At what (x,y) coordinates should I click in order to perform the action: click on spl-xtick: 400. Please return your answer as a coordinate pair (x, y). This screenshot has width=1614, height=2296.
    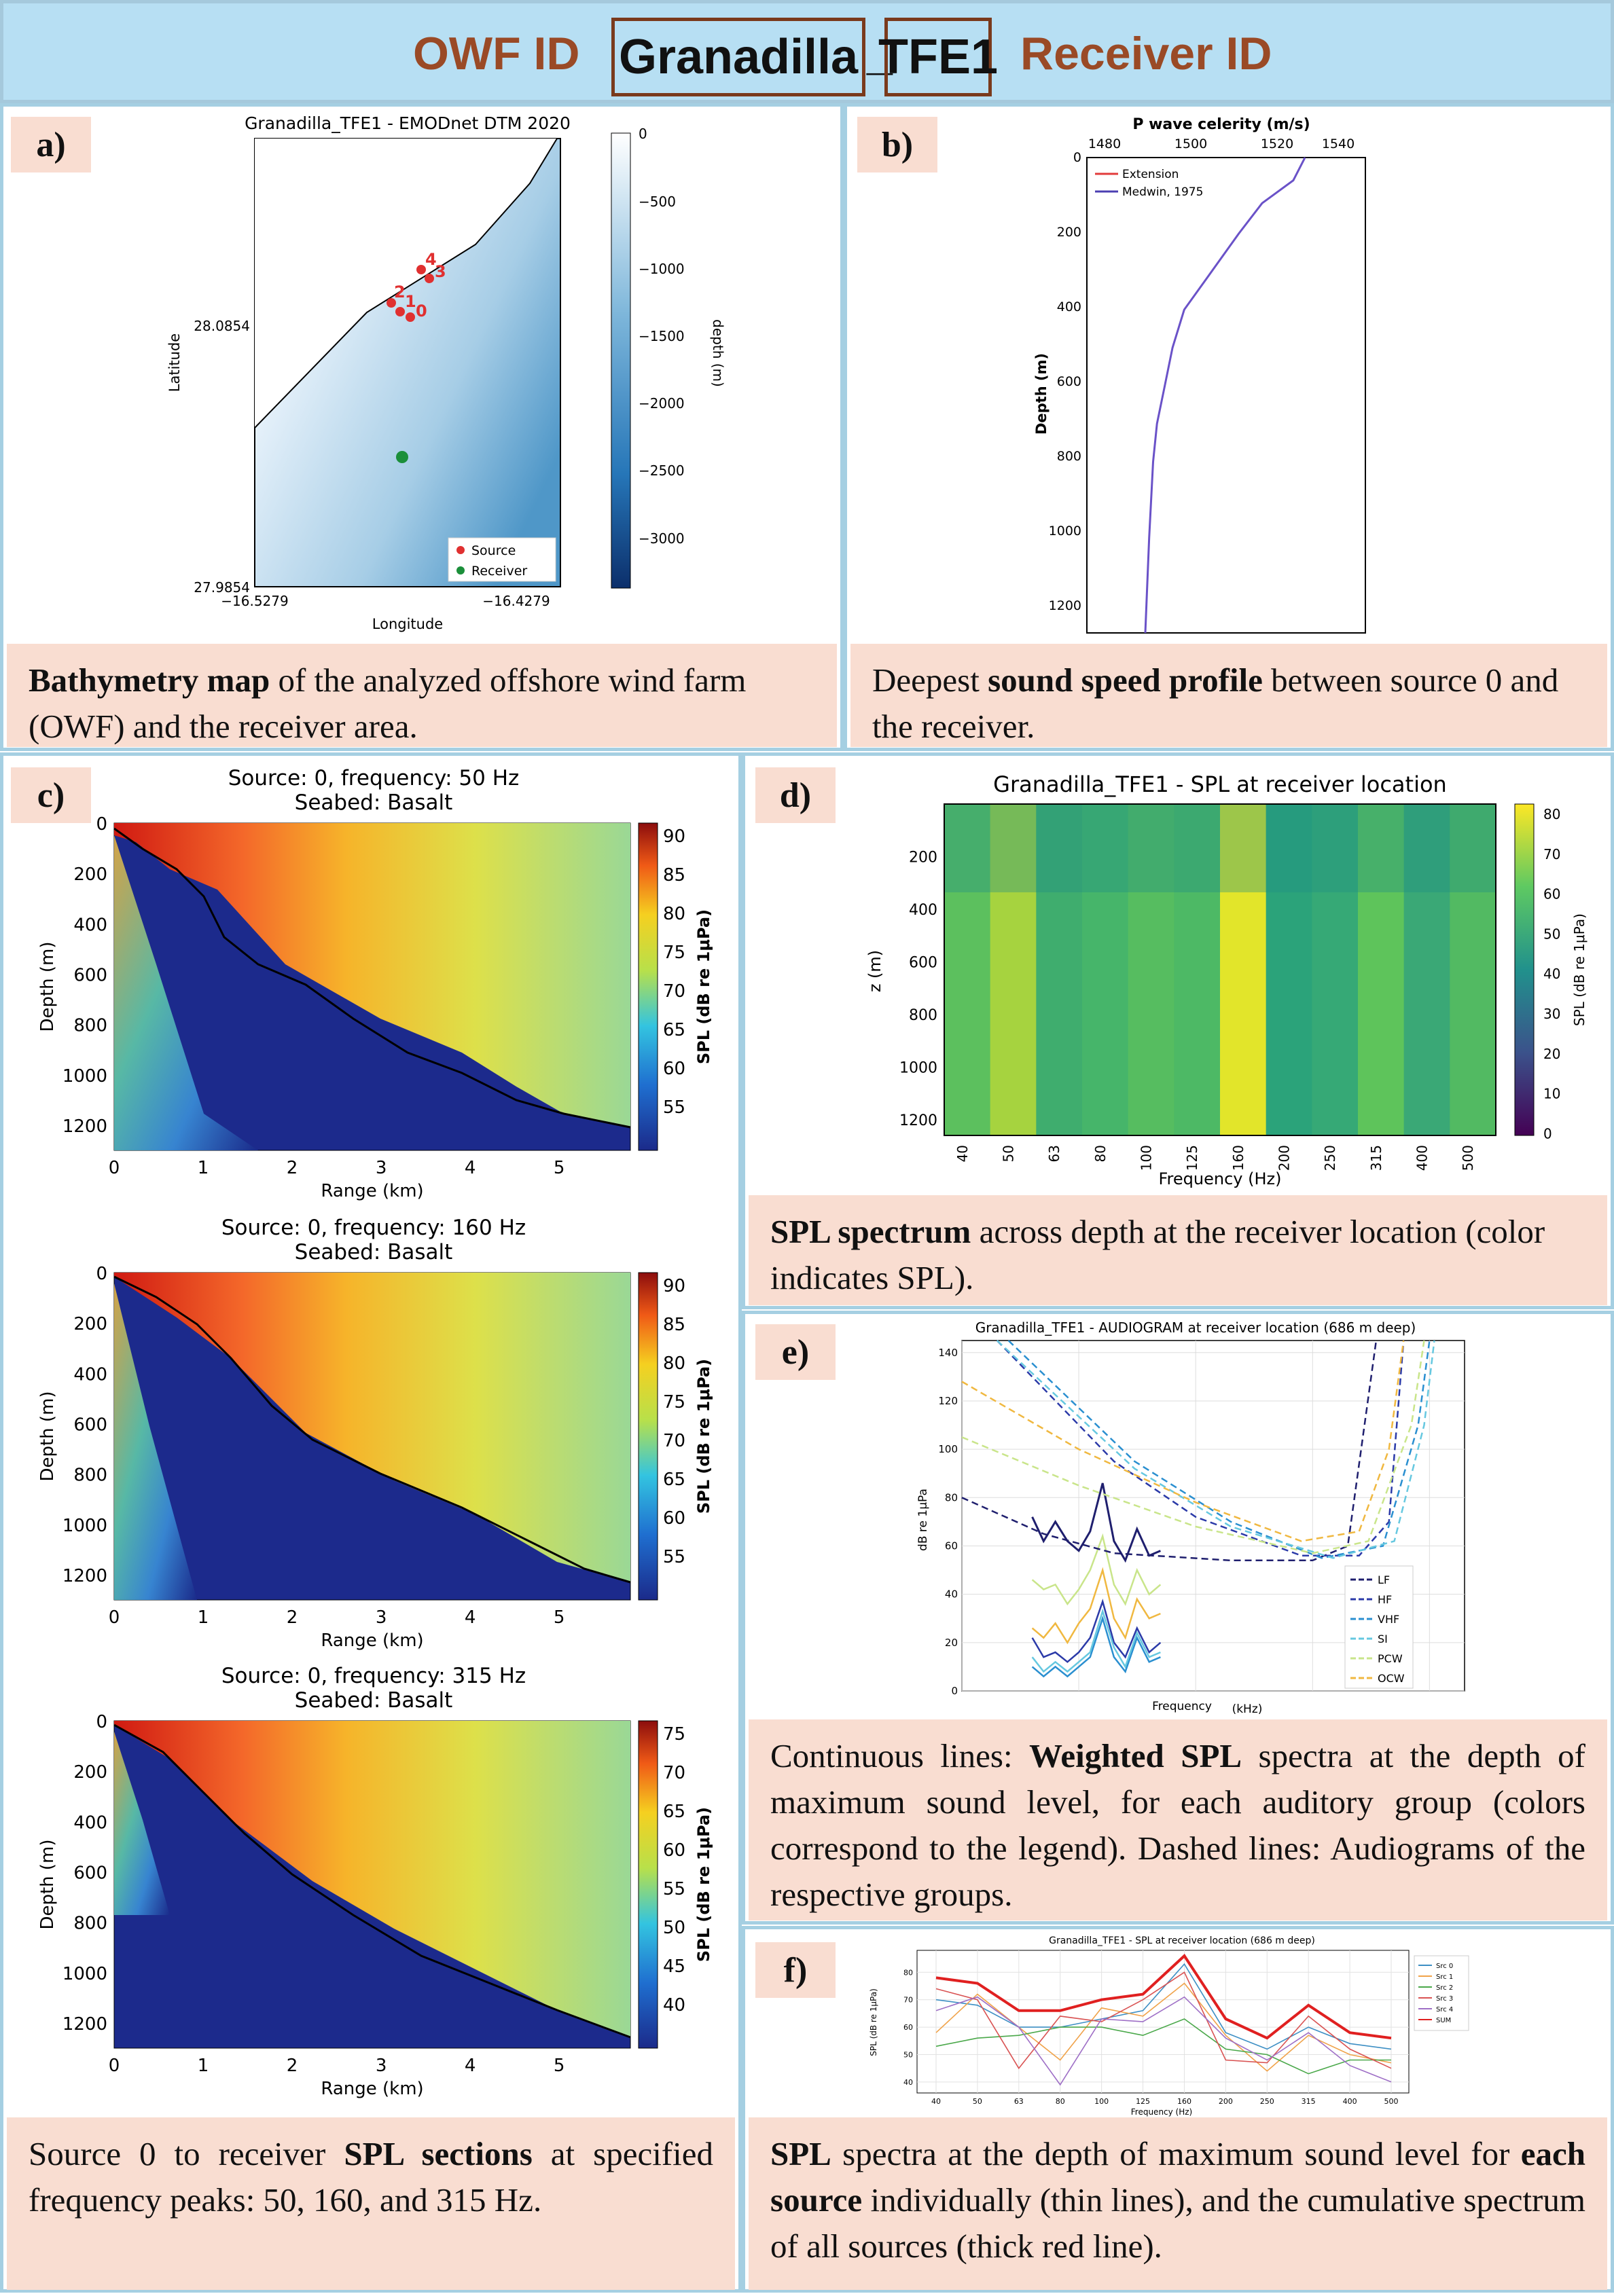
    Looking at the image, I should click on (1350, 2101).